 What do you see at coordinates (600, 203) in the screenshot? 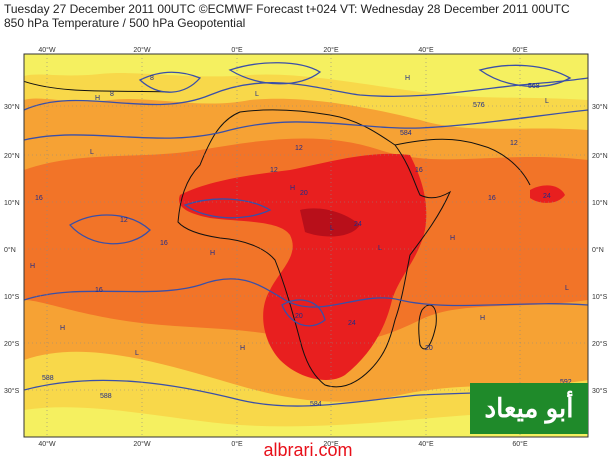
I see `lat-label-right: 10°N` at bounding box center [600, 203].